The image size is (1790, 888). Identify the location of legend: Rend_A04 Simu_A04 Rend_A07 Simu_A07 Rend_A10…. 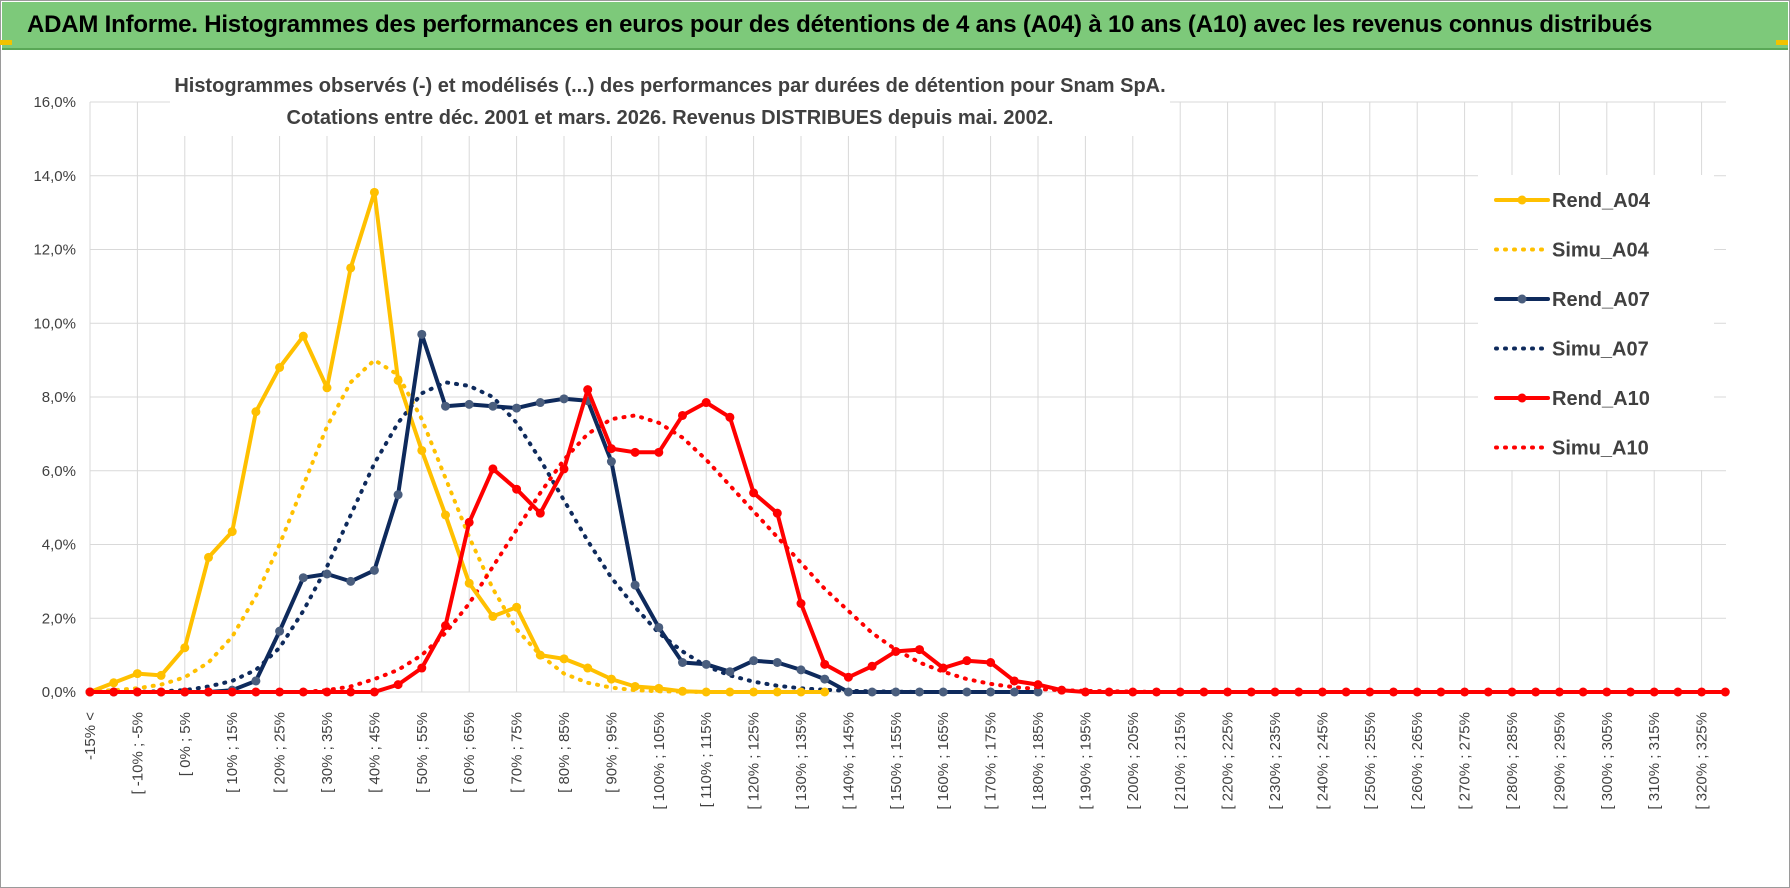
(1572, 325).